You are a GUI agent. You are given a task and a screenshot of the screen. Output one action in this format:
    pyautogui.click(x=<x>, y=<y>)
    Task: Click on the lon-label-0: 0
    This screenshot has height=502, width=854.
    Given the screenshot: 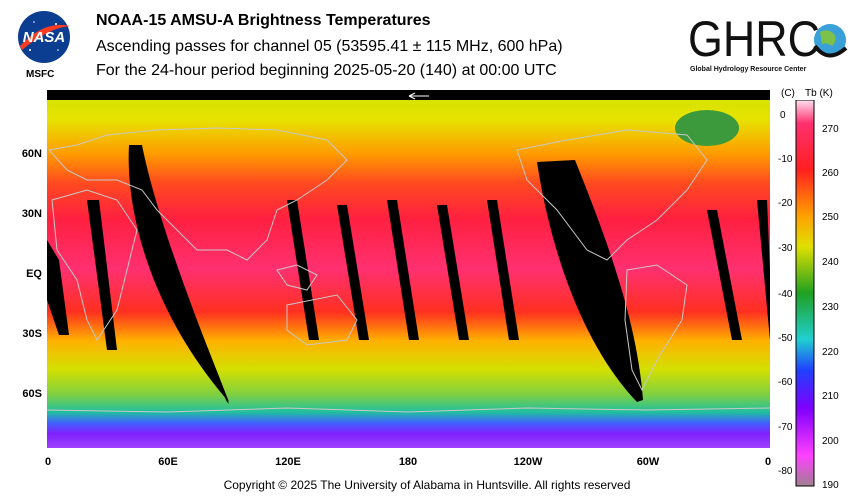 What is the action you would take?
    pyautogui.click(x=48, y=462)
    